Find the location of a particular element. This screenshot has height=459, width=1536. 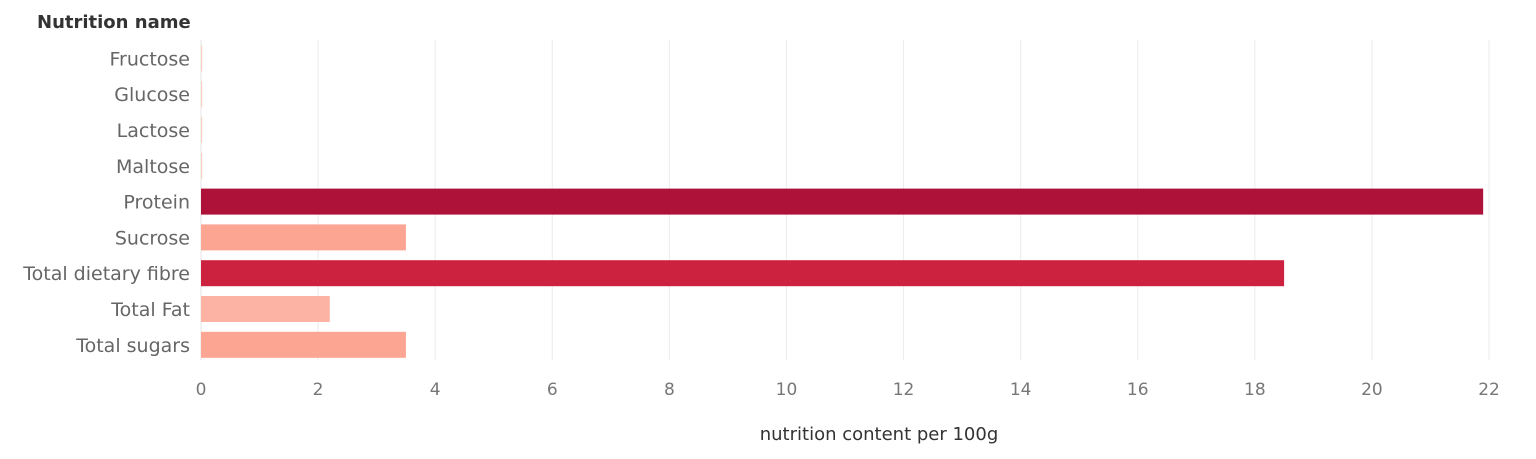

bar-sucrose is located at coordinates (303, 237).